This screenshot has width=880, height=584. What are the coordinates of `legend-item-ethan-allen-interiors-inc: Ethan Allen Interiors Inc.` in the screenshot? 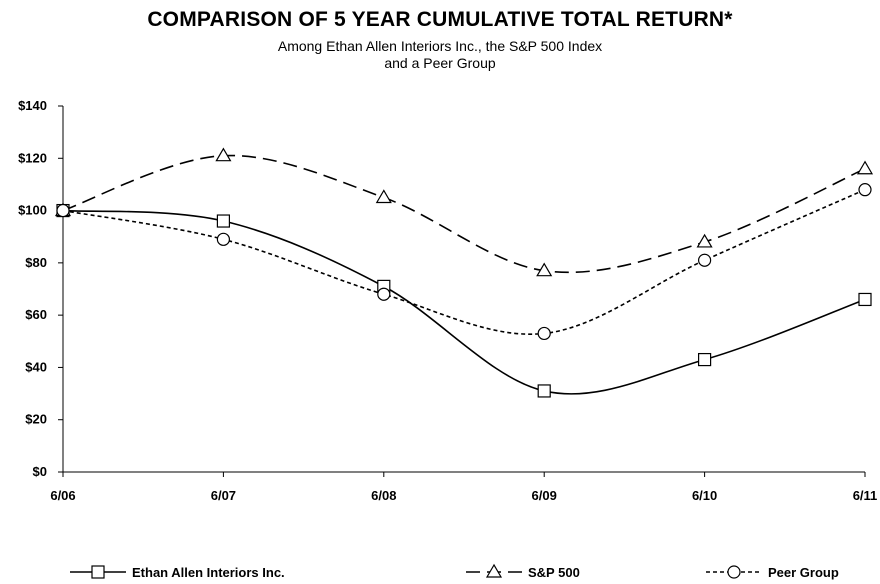 It's located at (177, 572).